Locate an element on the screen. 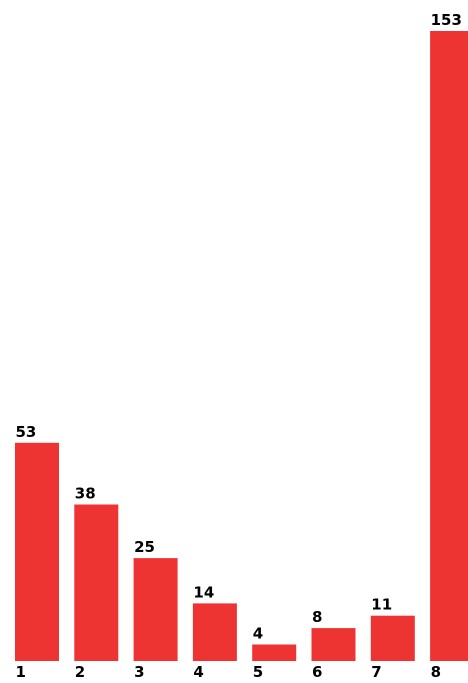  bar-value-label-5: 4 is located at coordinates (258, 634).